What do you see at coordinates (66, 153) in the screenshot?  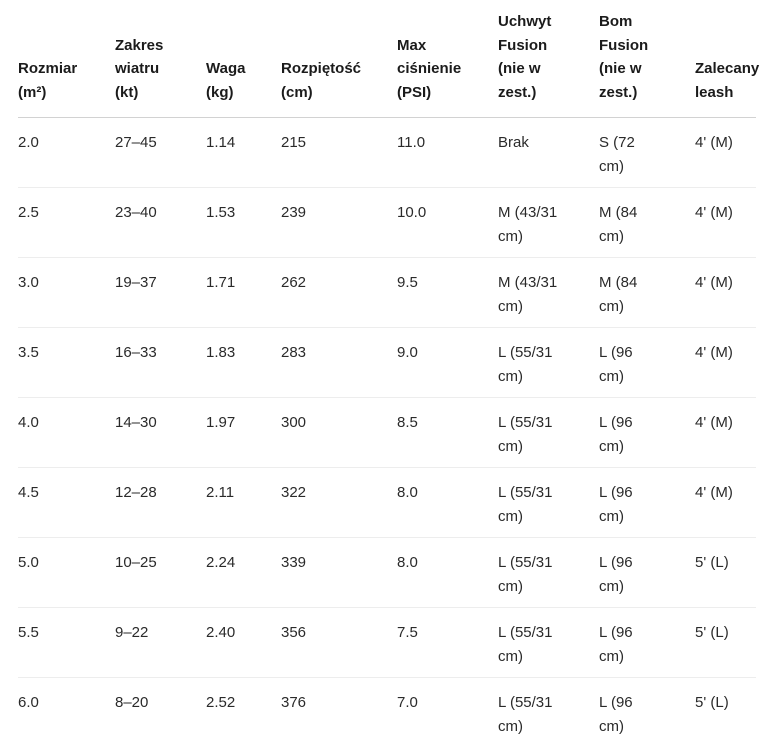 I see `table-cell: 2.0` at bounding box center [66, 153].